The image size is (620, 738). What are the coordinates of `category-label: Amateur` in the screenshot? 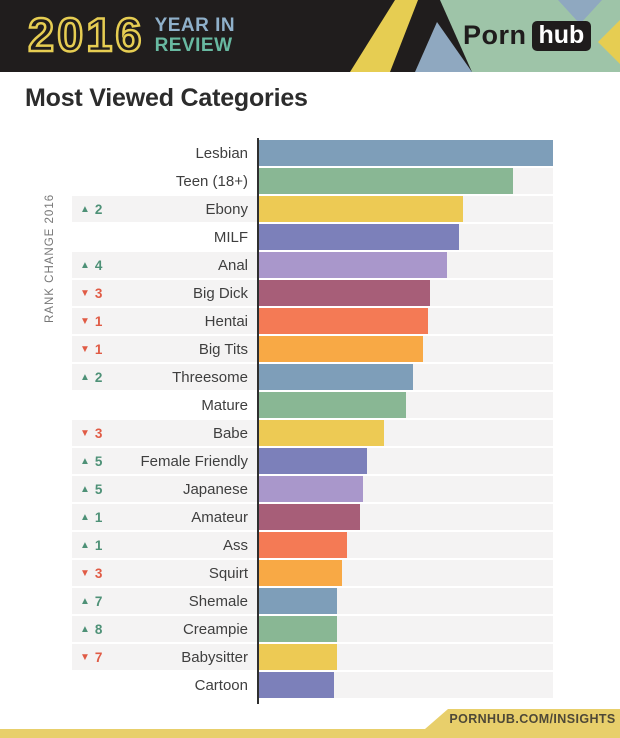 It's located at (219, 517).